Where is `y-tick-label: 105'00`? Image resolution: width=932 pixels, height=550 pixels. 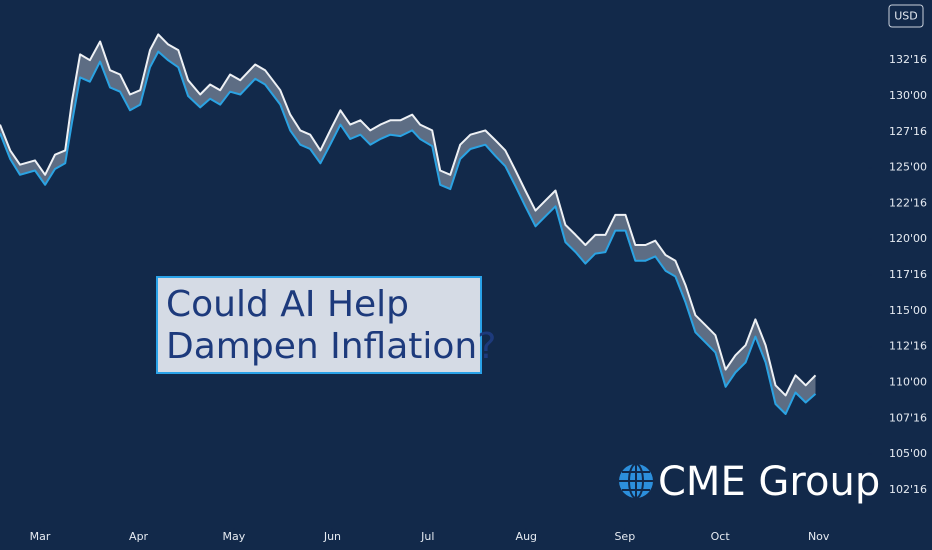
y-tick-label: 105'00 is located at coordinates (908, 453).